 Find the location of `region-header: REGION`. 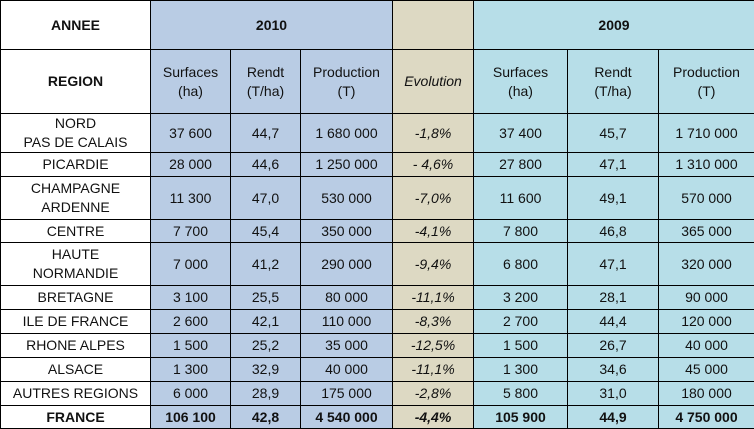

region-header: REGION is located at coordinates (76, 82).